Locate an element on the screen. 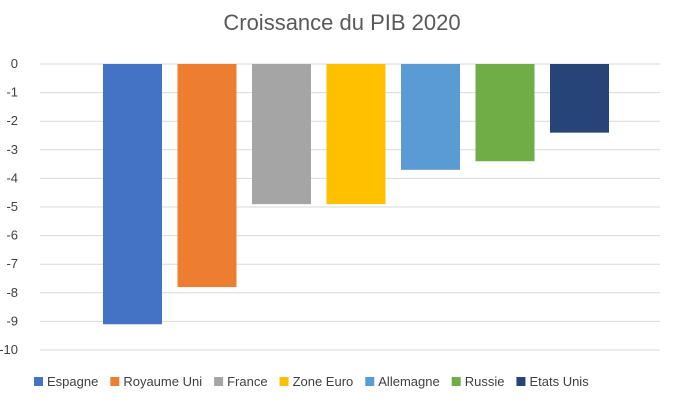 The width and height of the screenshot is (684, 409). y-tick-label: -8 is located at coordinates (12, 292).